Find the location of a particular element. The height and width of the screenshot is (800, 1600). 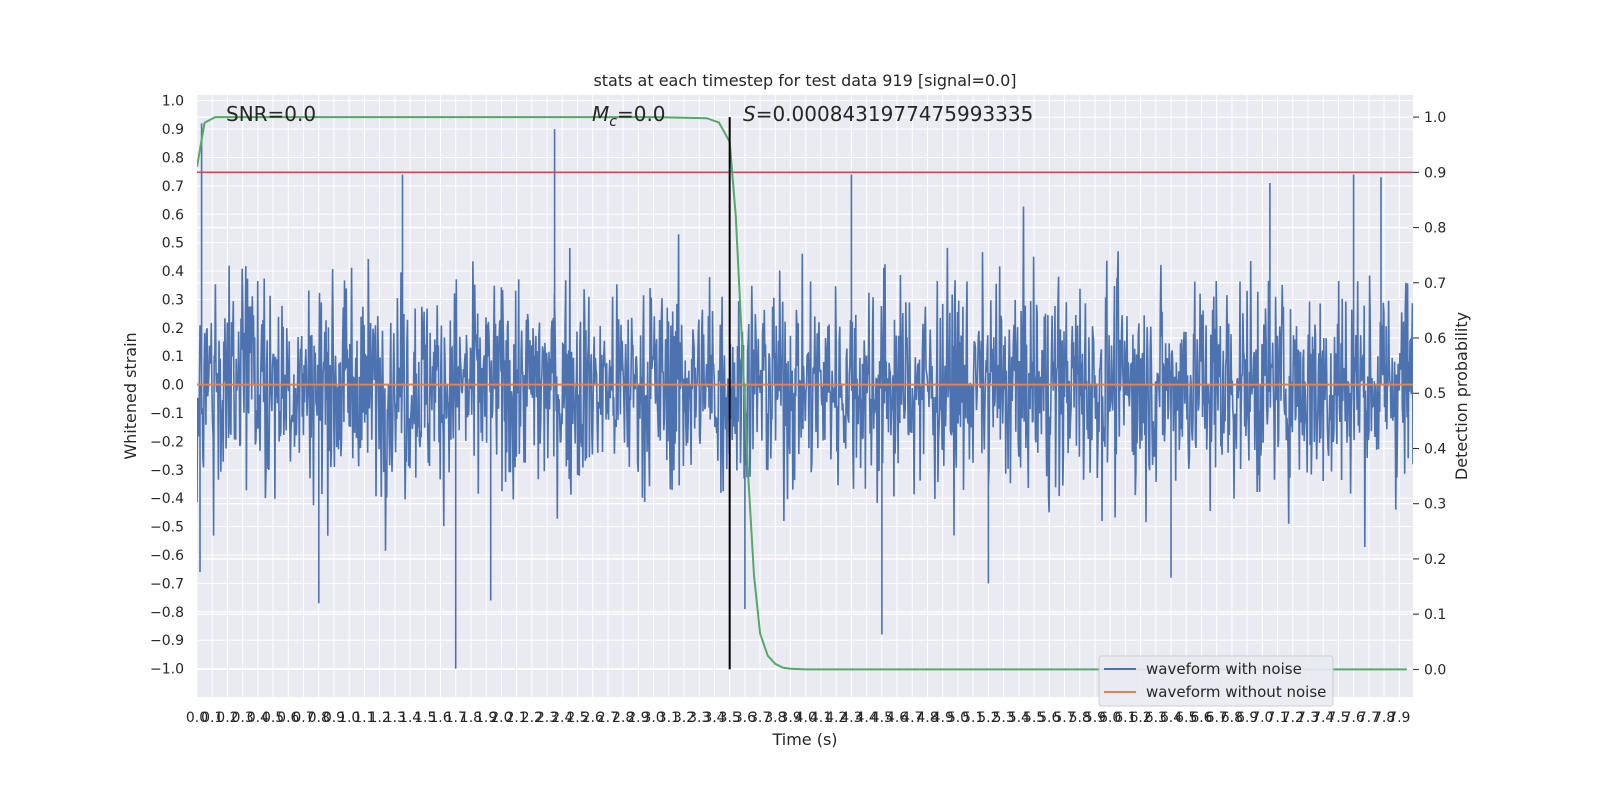

x-tick-label: 4.6 is located at coordinates (897, 718).